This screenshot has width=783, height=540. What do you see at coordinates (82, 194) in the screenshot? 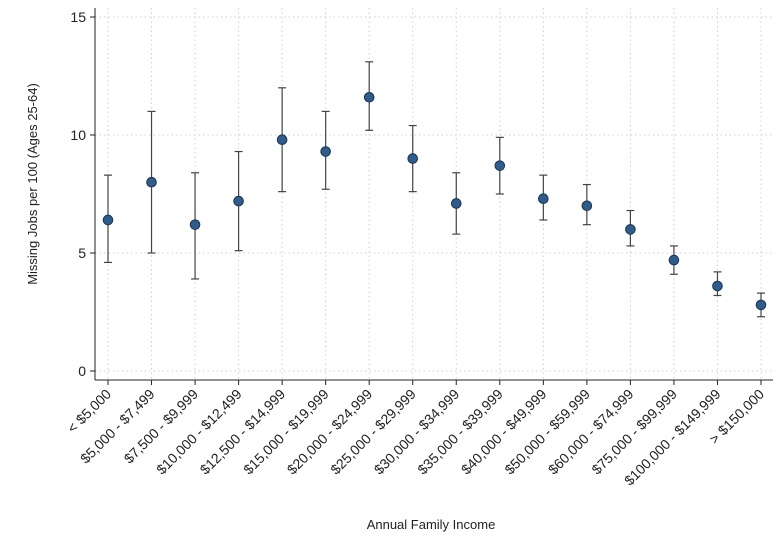
I see `y-ticks: 0 5 10 15` at bounding box center [82, 194].